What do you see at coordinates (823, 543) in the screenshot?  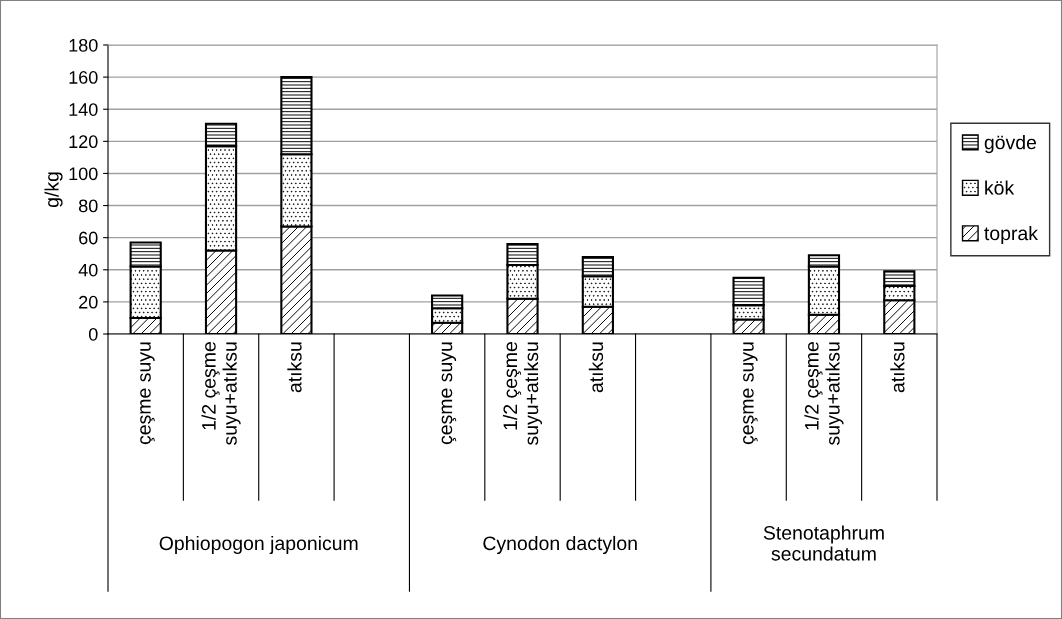 I see `text: Stenotaphrum secundatum` at bounding box center [823, 543].